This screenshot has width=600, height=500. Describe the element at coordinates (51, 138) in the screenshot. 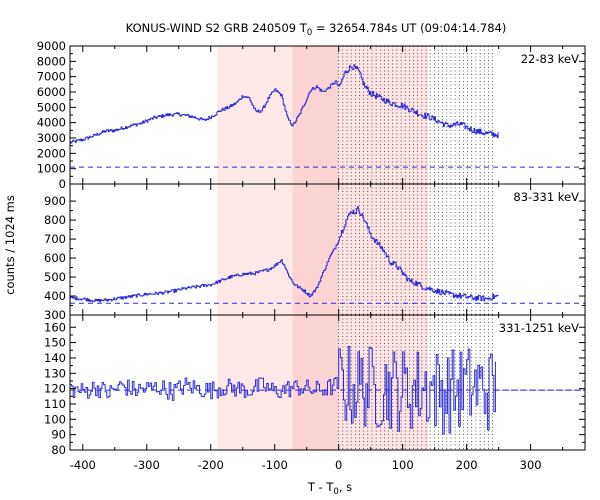

I see `y-tick-label: 3000` at that location.